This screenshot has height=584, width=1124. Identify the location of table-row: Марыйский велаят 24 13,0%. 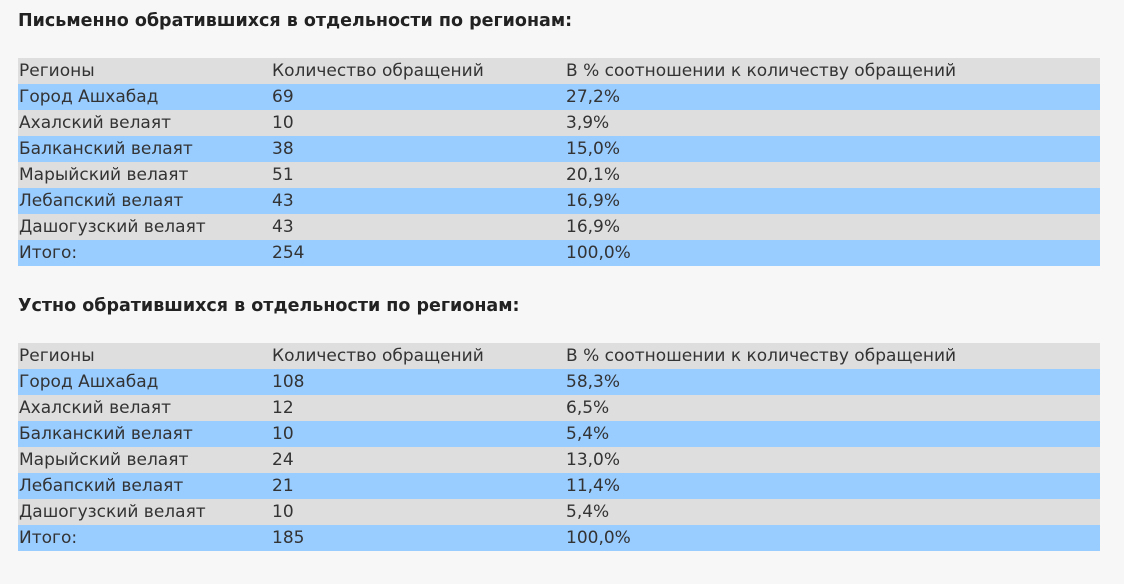
(559, 460).